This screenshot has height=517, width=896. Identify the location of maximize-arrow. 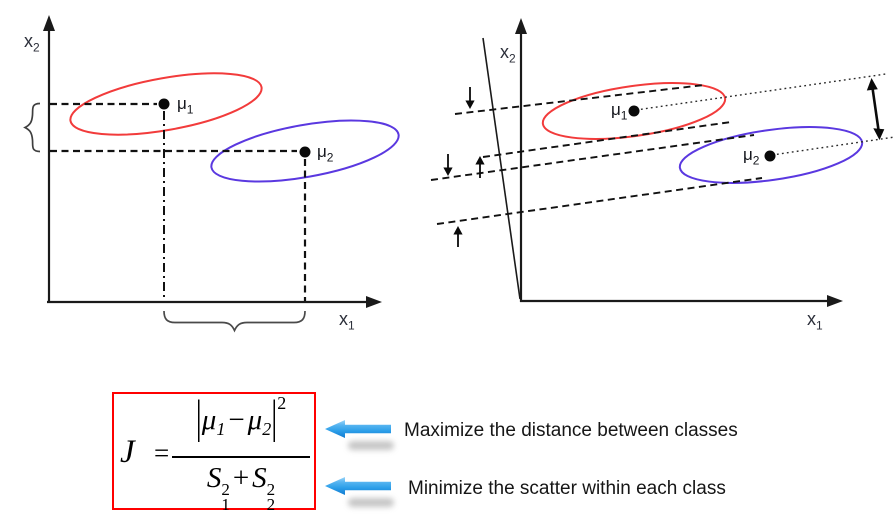
(358, 429).